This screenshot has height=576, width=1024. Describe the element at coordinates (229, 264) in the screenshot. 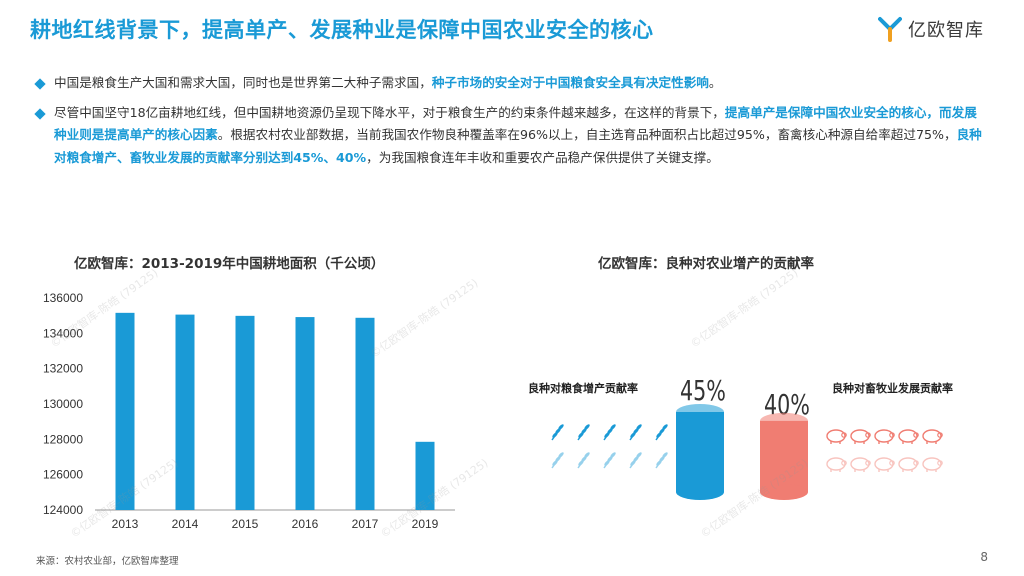

I see `chart-title-farmland: 亿欧智库：2013-2019年中国耕地面积（千公顷）` at that location.